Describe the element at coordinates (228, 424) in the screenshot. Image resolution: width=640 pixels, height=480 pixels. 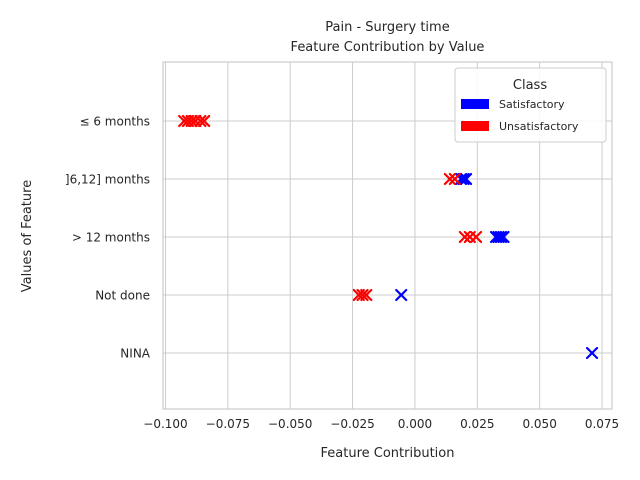
I see `x-tick-label: −0.075` at that location.